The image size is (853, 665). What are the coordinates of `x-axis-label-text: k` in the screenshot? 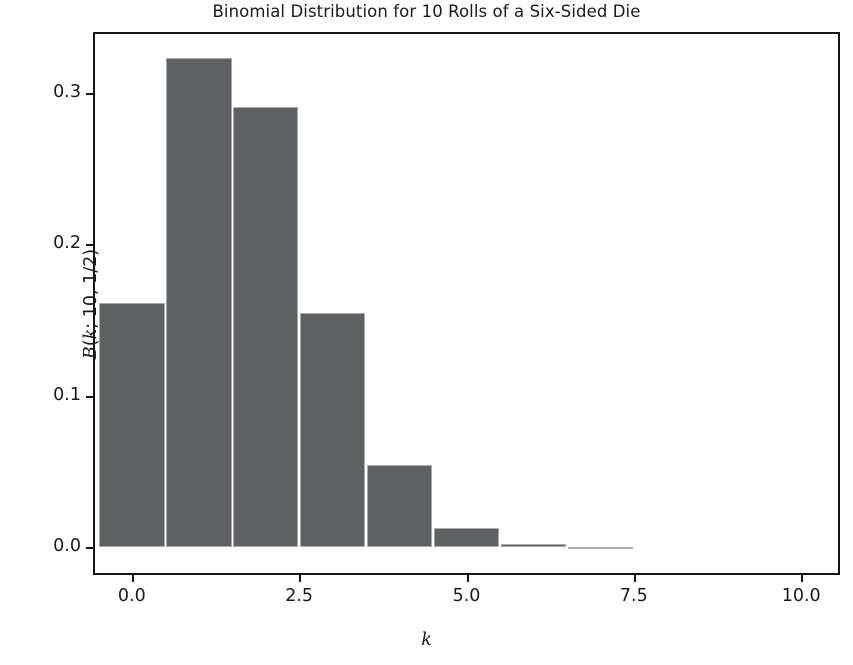 It's located at (426, 640).